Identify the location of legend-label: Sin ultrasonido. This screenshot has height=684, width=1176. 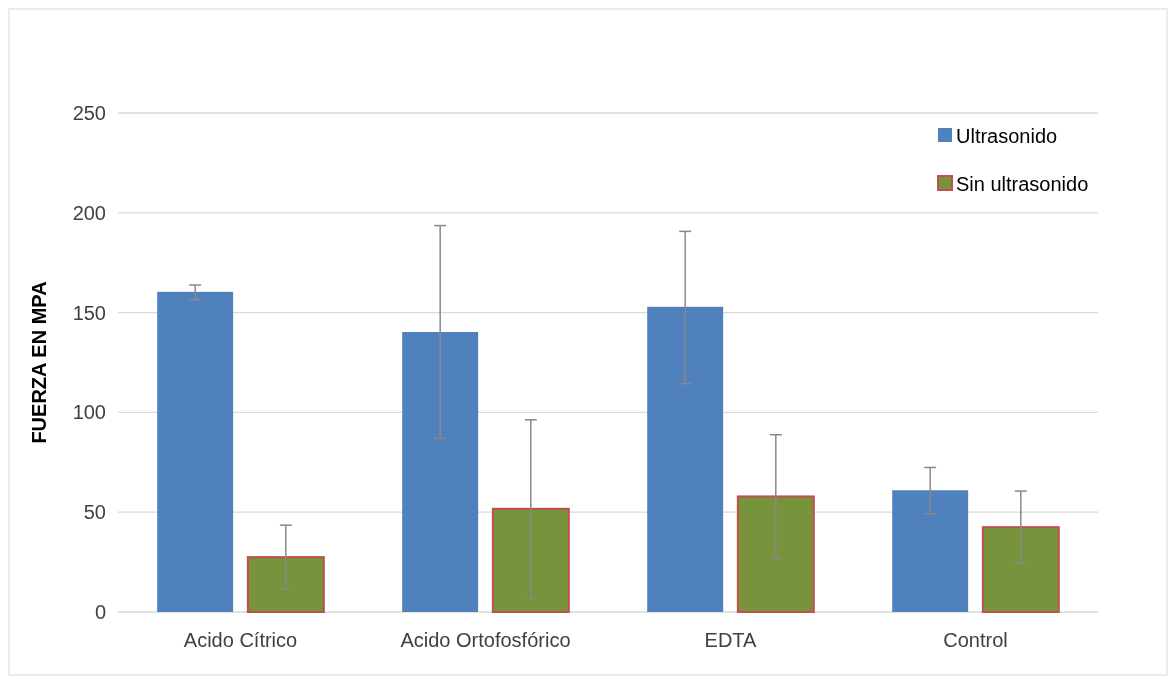
(1022, 184).